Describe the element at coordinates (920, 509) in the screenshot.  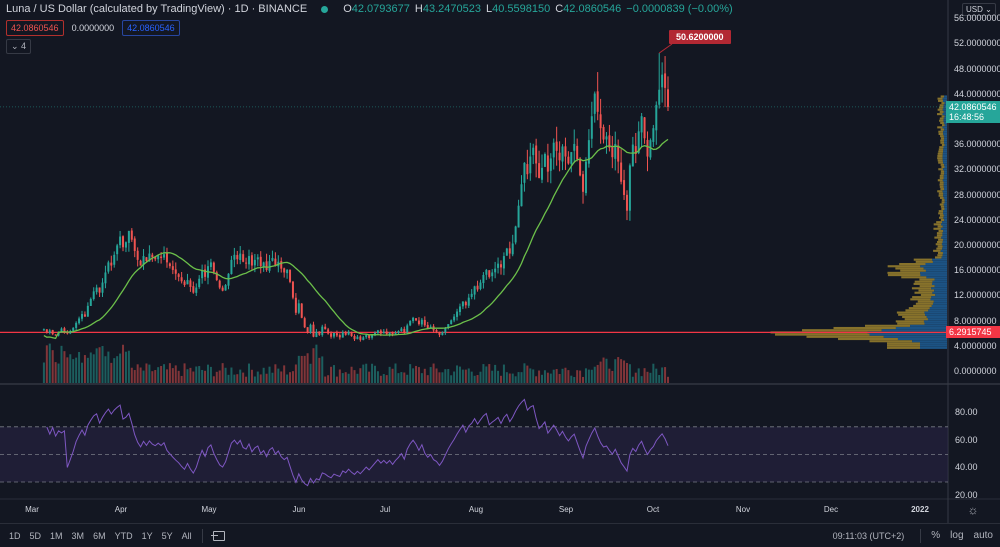
I see `time-label: 2022` at that location.